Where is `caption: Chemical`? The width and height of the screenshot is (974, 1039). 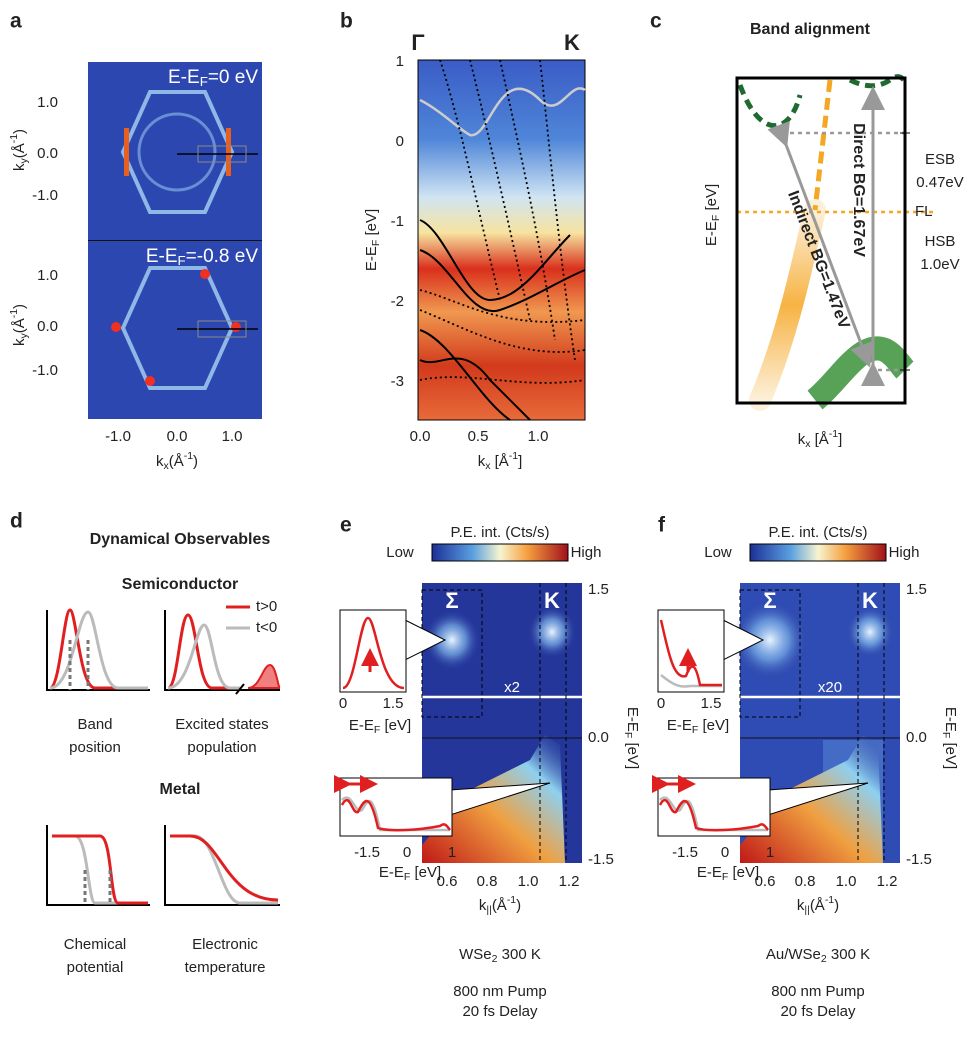
caption: Chemical is located at coordinates (95, 944).